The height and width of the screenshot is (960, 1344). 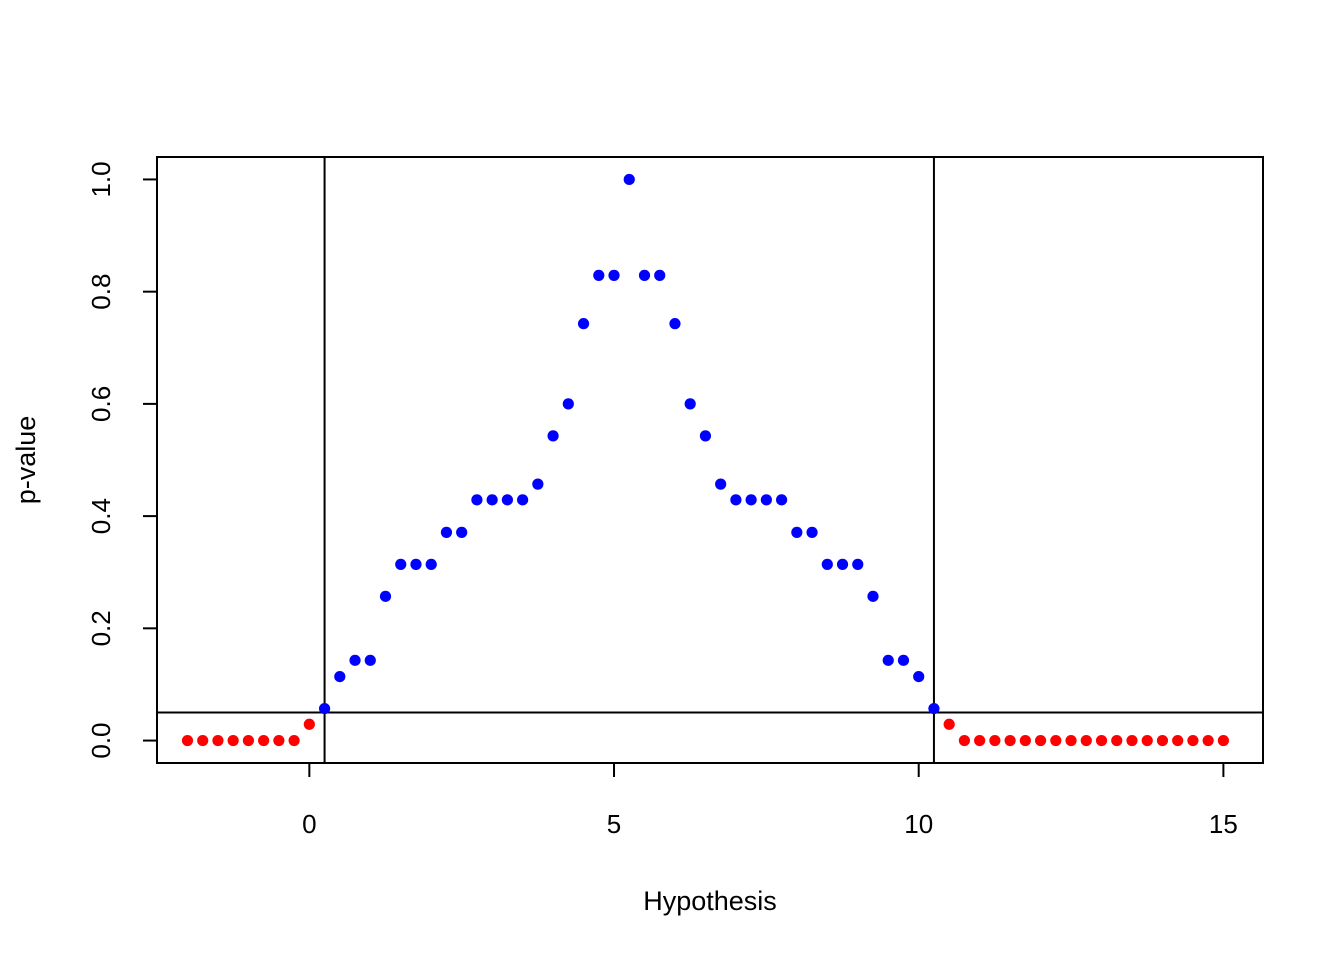 I want to click on x-axis-title: Hypothesis, so click(x=710, y=901).